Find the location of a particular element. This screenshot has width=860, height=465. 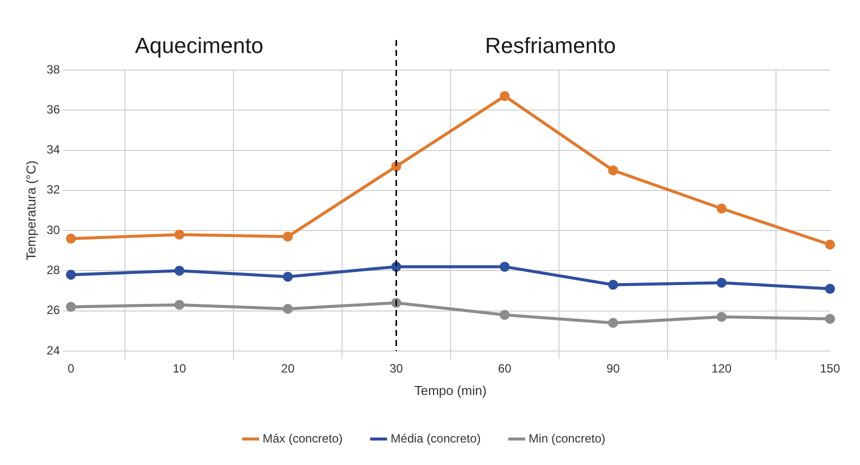

x-axis-title: Tempo (min) is located at coordinates (450, 390).